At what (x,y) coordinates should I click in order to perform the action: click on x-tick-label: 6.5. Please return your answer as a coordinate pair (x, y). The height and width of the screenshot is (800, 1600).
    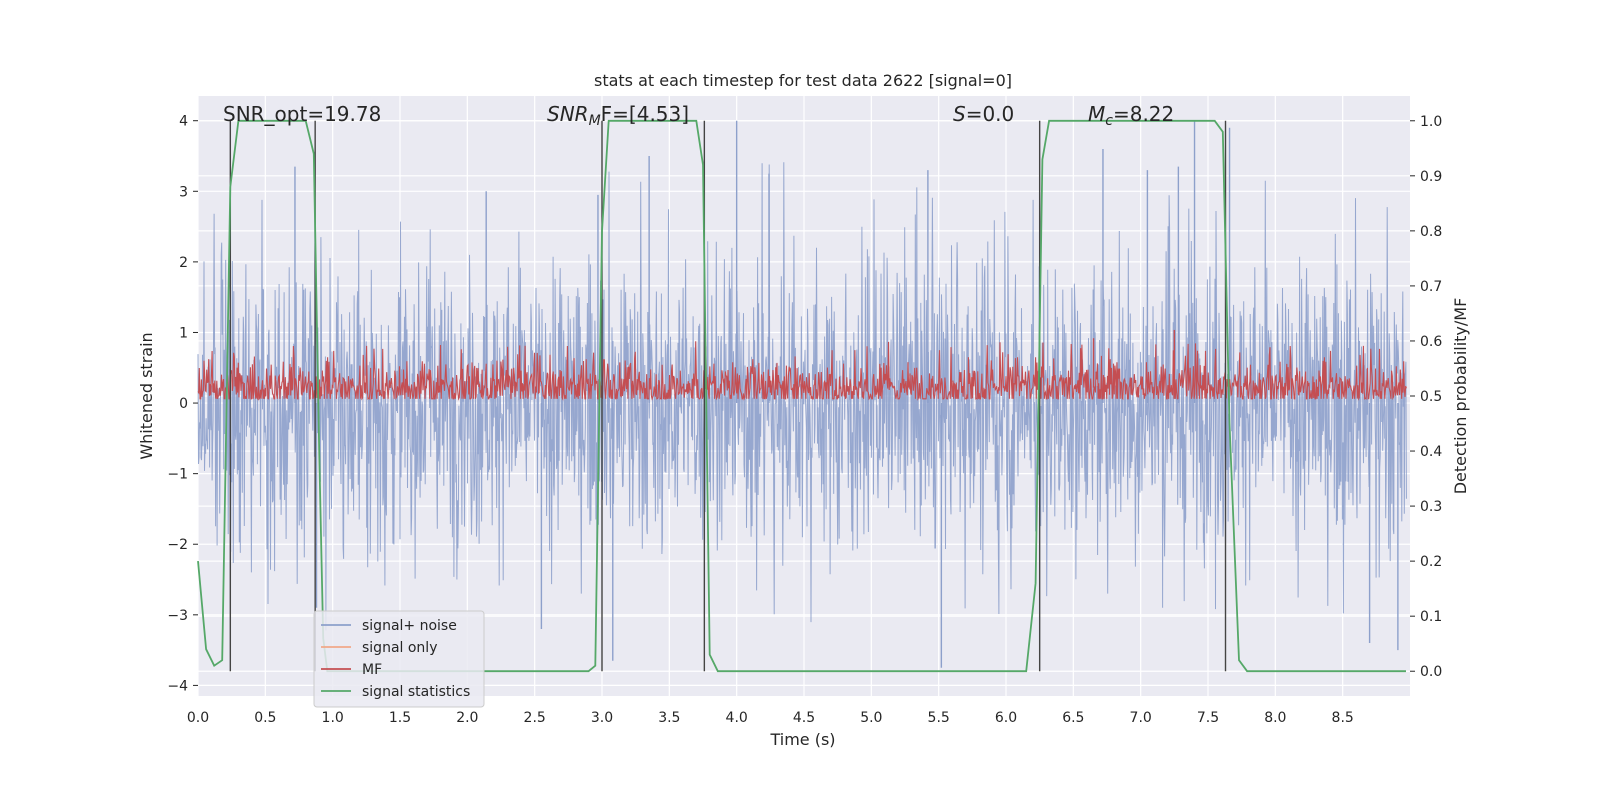
    Looking at the image, I should click on (1073, 718).